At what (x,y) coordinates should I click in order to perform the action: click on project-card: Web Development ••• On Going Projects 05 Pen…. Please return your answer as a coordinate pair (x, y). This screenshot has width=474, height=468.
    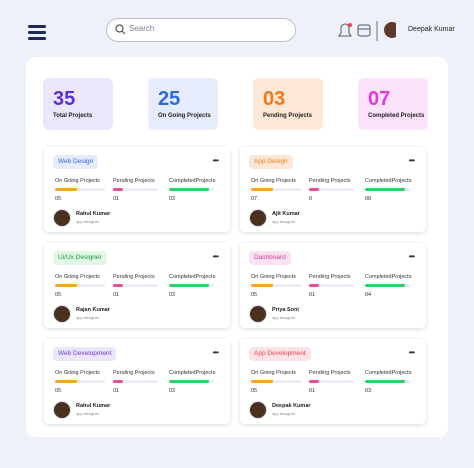
    Looking at the image, I should click on (137, 381).